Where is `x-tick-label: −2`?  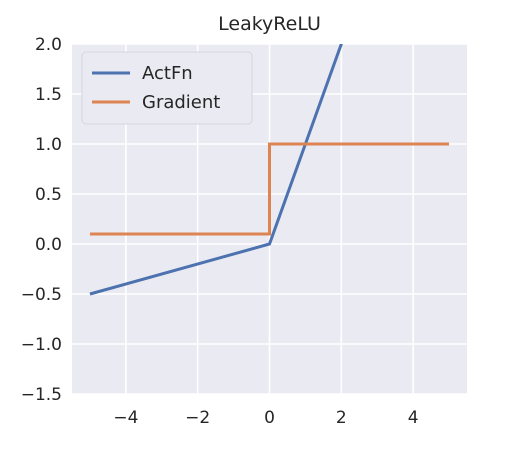 x-tick-label: −2 is located at coordinates (197, 418).